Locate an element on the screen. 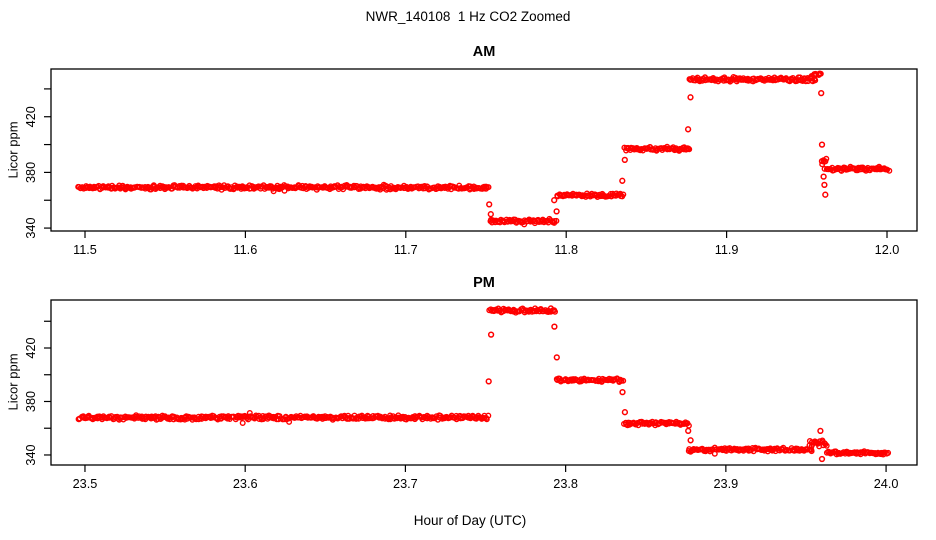 The height and width of the screenshot is (540, 936). x-tick-label: 23.7 is located at coordinates (405, 484).